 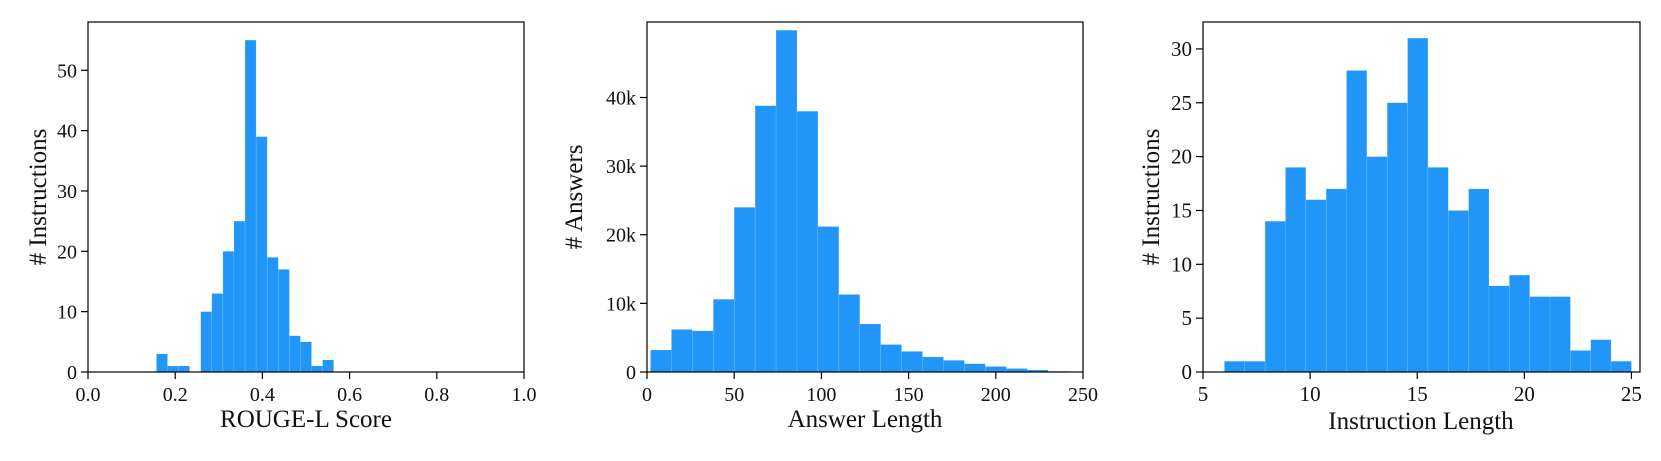 I want to click on y-ticks-instruction-length: 0 5 10 15 20 25 30, so click(x=1187, y=210).